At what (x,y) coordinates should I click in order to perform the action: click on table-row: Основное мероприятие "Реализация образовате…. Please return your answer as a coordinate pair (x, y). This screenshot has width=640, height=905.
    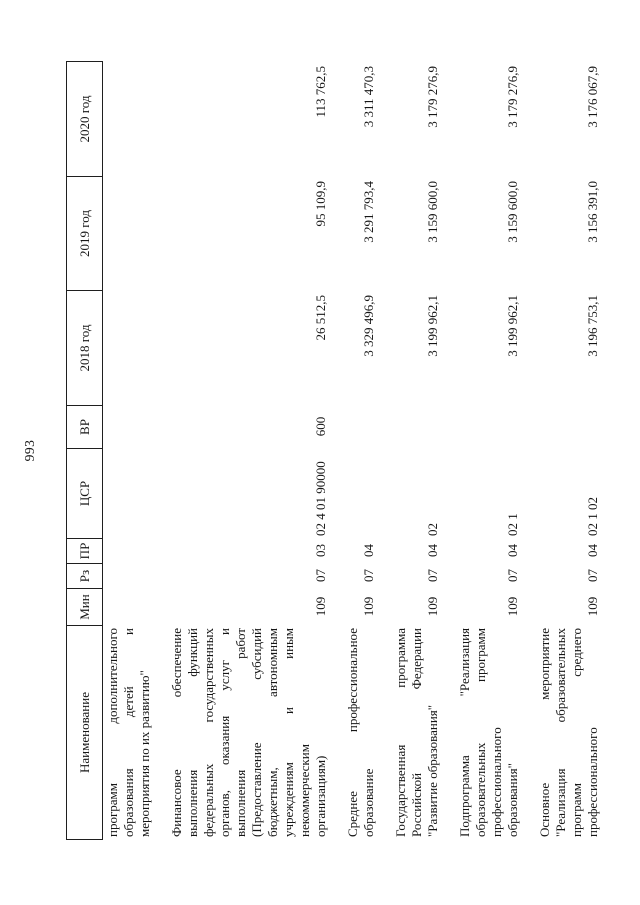
    Looking at the image, I should click on (569, 450).